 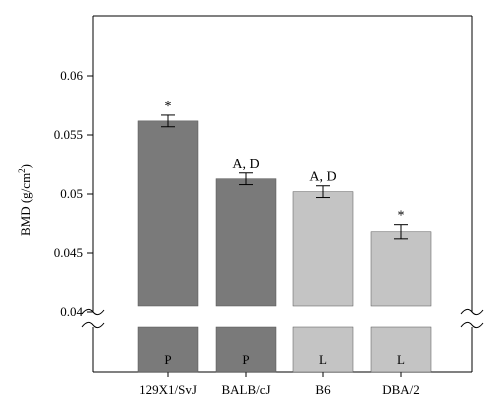 What do you see at coordinates (323, 389) in the screenshot?
I see `category-label: B6` at bounding box center [323, 389].